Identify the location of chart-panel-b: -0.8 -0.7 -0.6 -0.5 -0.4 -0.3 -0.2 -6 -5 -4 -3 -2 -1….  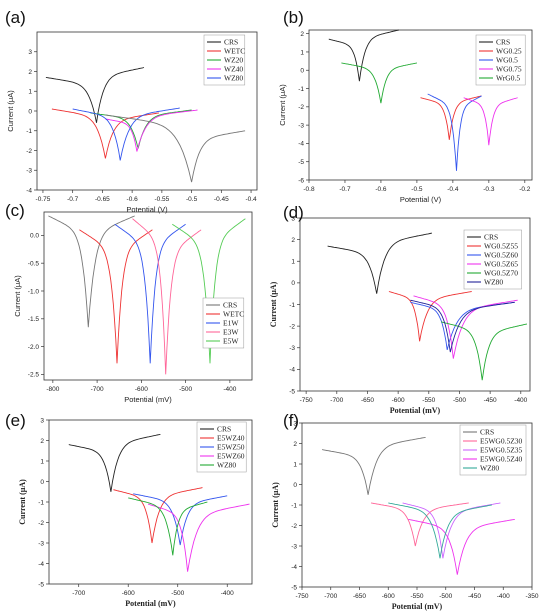
(405, 106).